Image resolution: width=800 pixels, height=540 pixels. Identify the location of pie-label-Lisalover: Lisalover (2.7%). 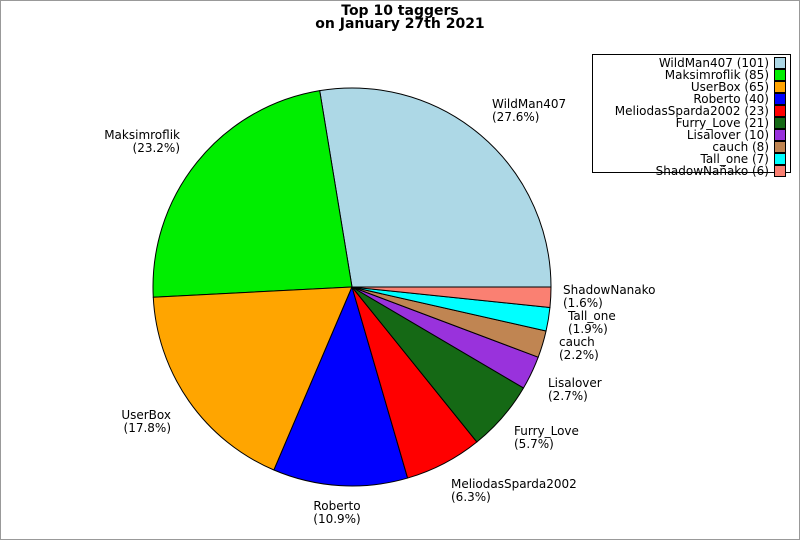
(575, 389).